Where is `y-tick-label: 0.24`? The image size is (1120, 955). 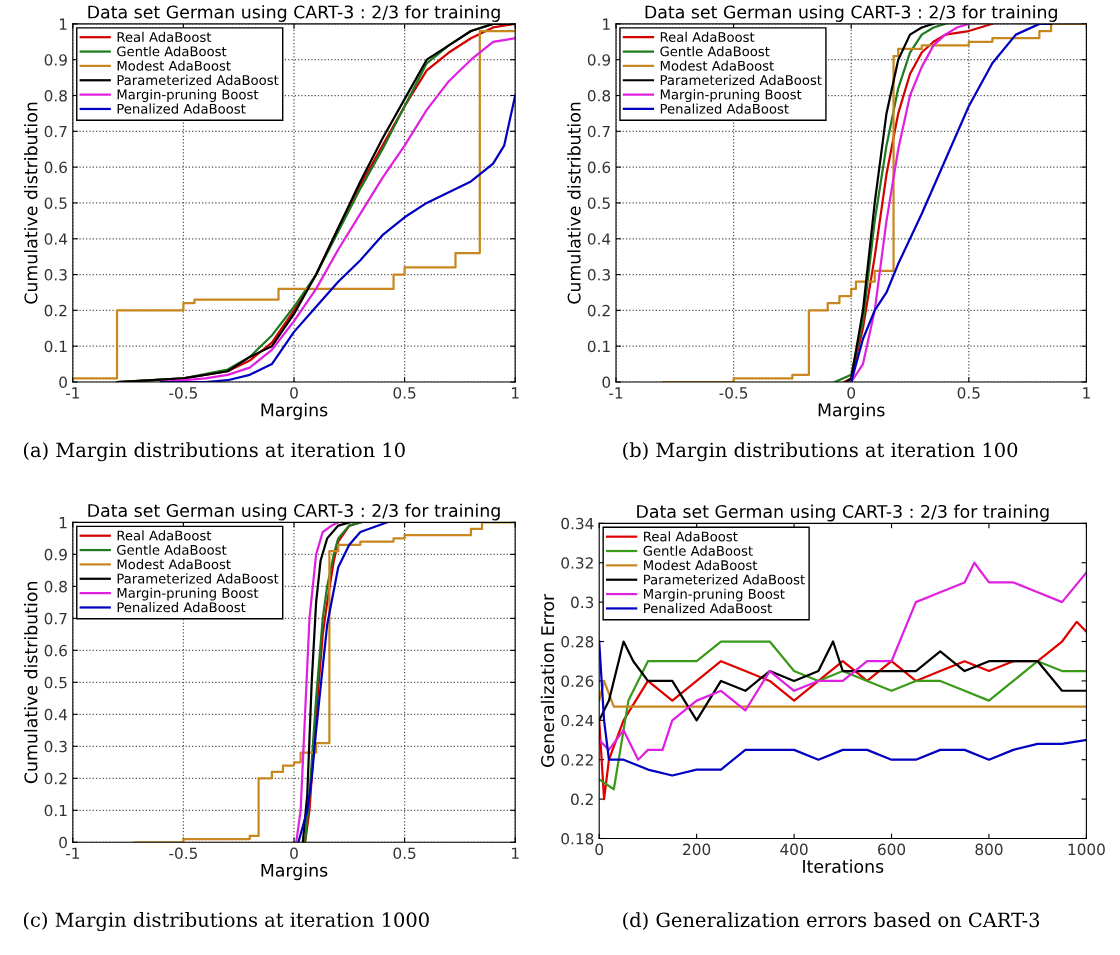
y-tick-label: 0.24 is located at coordinates (577, 720).